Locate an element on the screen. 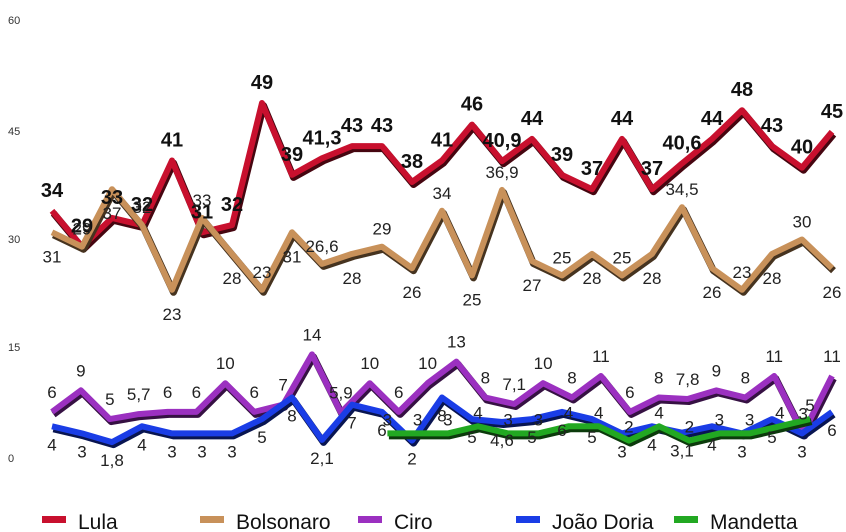 This screenshot has width=846, height=532. data-label: 40 is located at coordinates (802, 148).